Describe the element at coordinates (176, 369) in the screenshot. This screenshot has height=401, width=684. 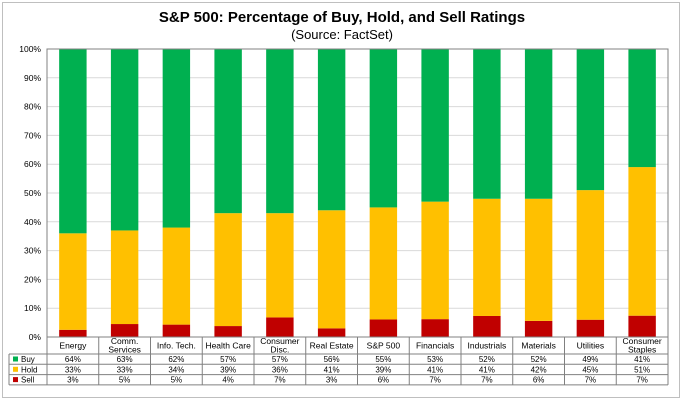
I see `data-label: 34%` at that location.